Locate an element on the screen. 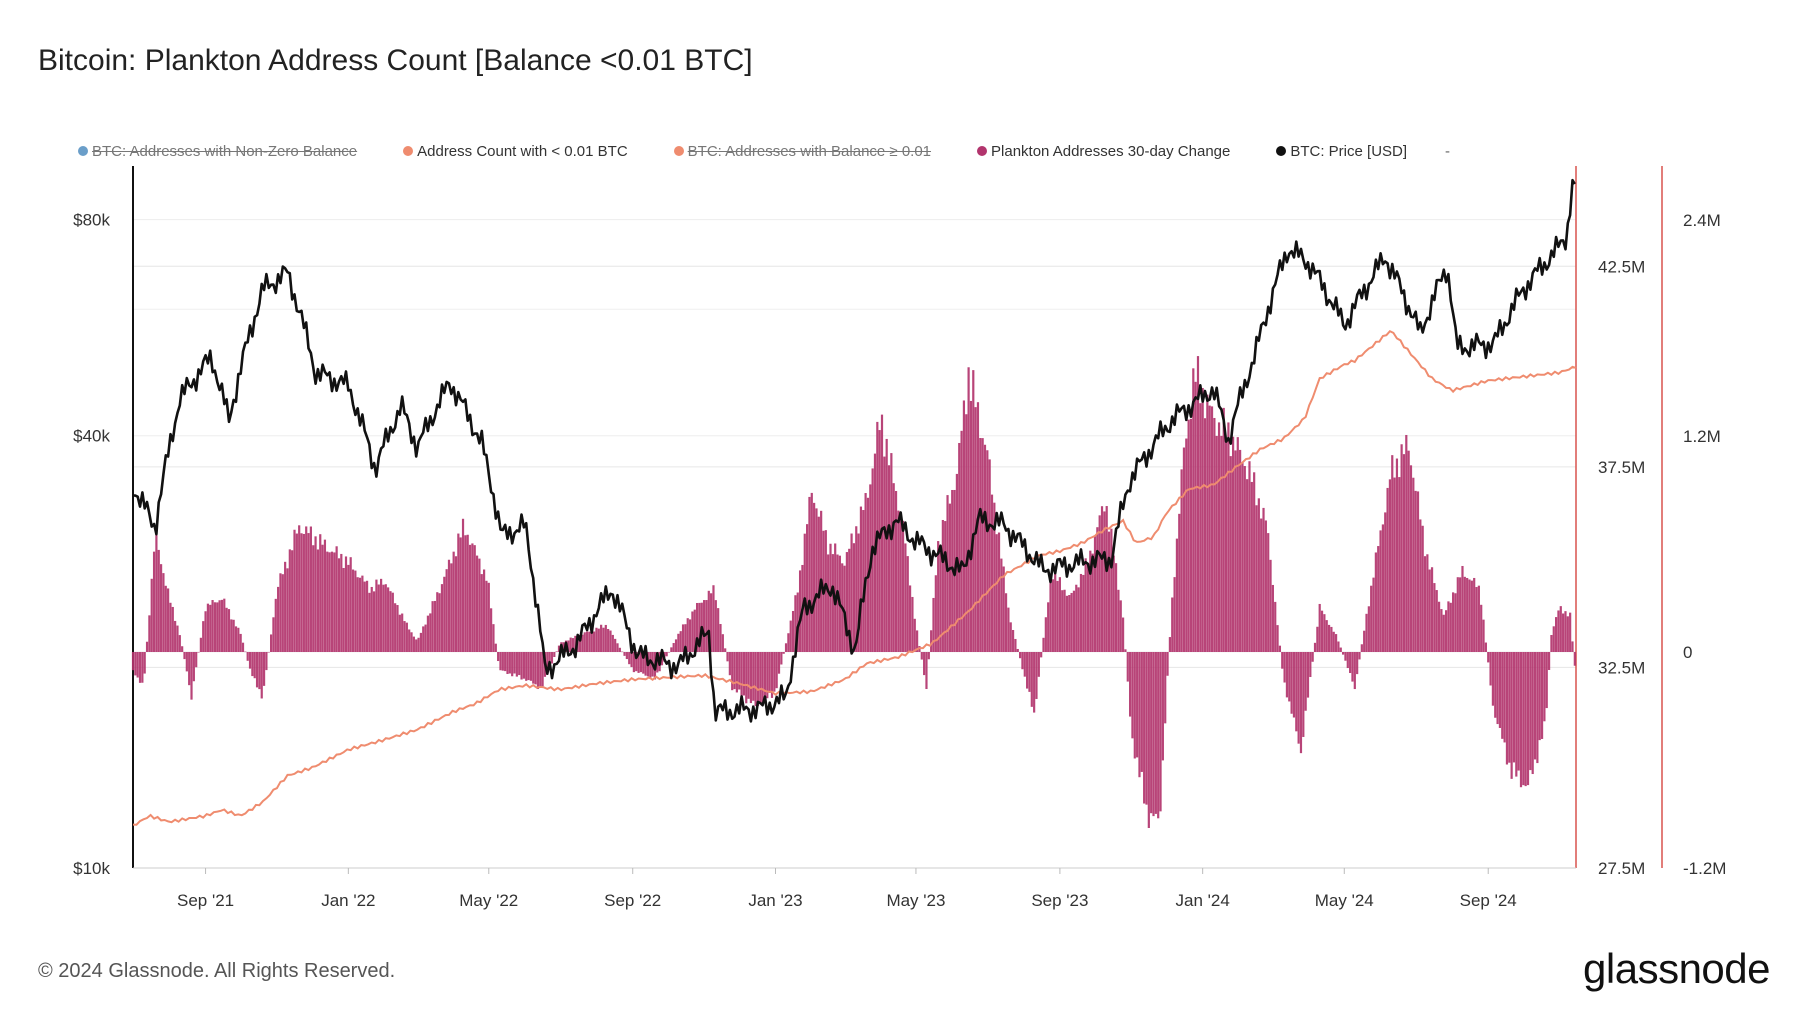  legend-item-30day-change: Plankton Addresses 30-day Change is located at coordinates (1103, 151).